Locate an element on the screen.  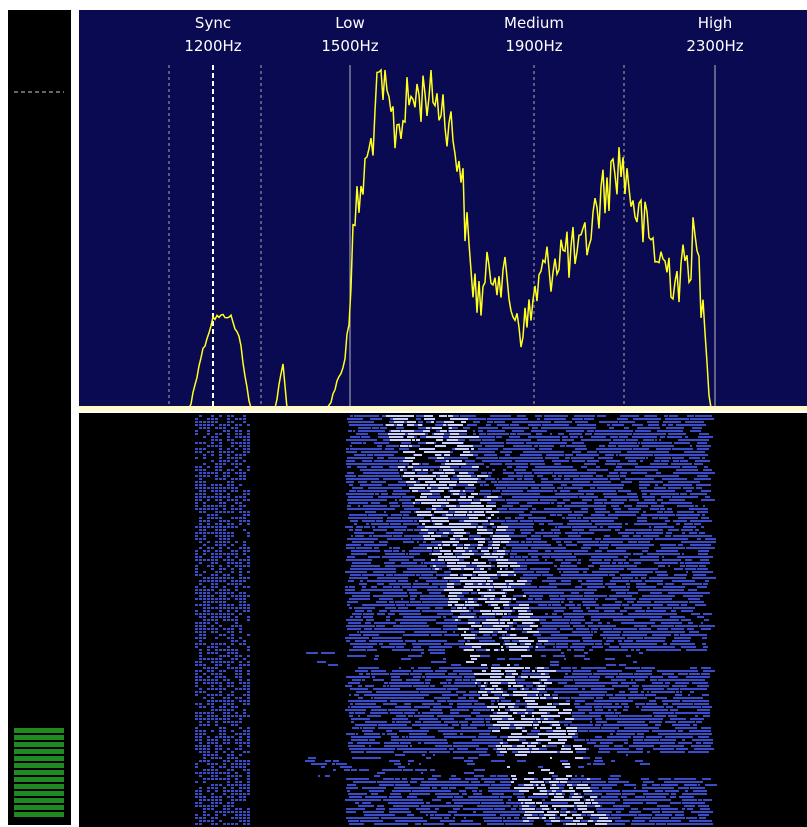
marker-name: Low is located at coordinates (350, 23).